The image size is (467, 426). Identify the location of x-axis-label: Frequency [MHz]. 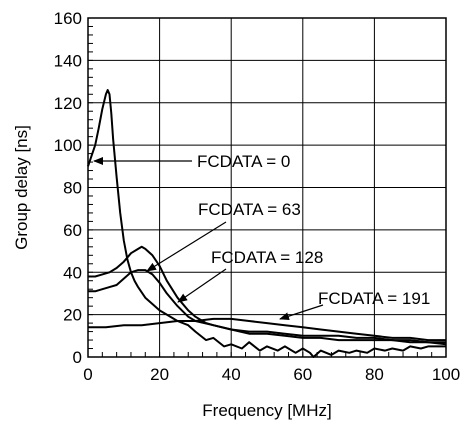
(266, 410).